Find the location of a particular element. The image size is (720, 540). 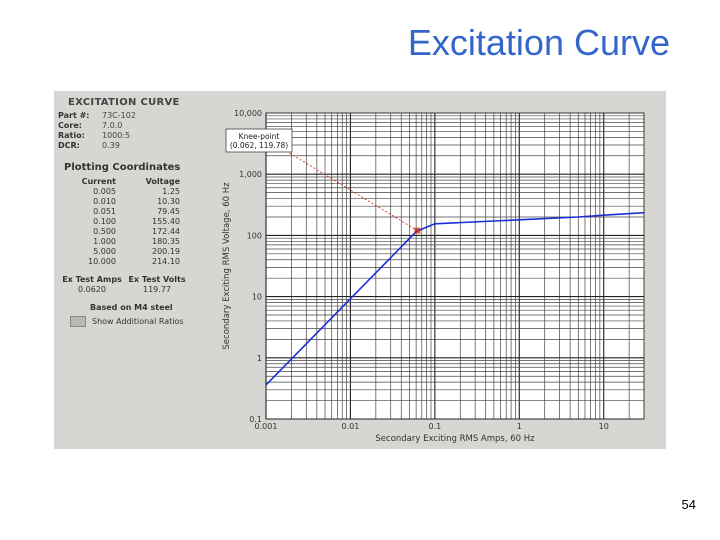

current-value: 0.100 is located at coordinates (104, 221).